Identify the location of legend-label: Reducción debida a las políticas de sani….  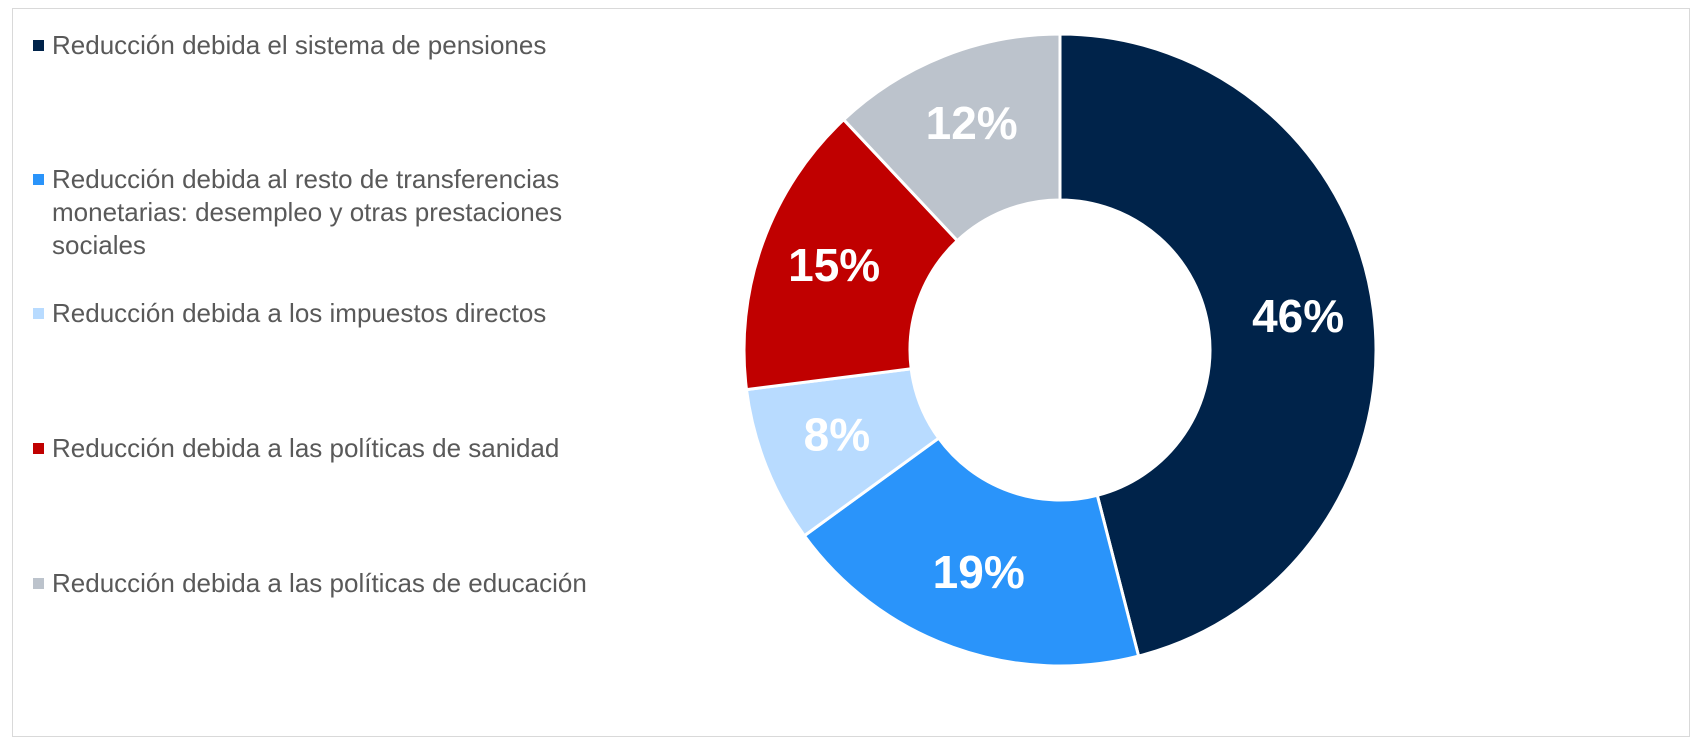
(306, 448).